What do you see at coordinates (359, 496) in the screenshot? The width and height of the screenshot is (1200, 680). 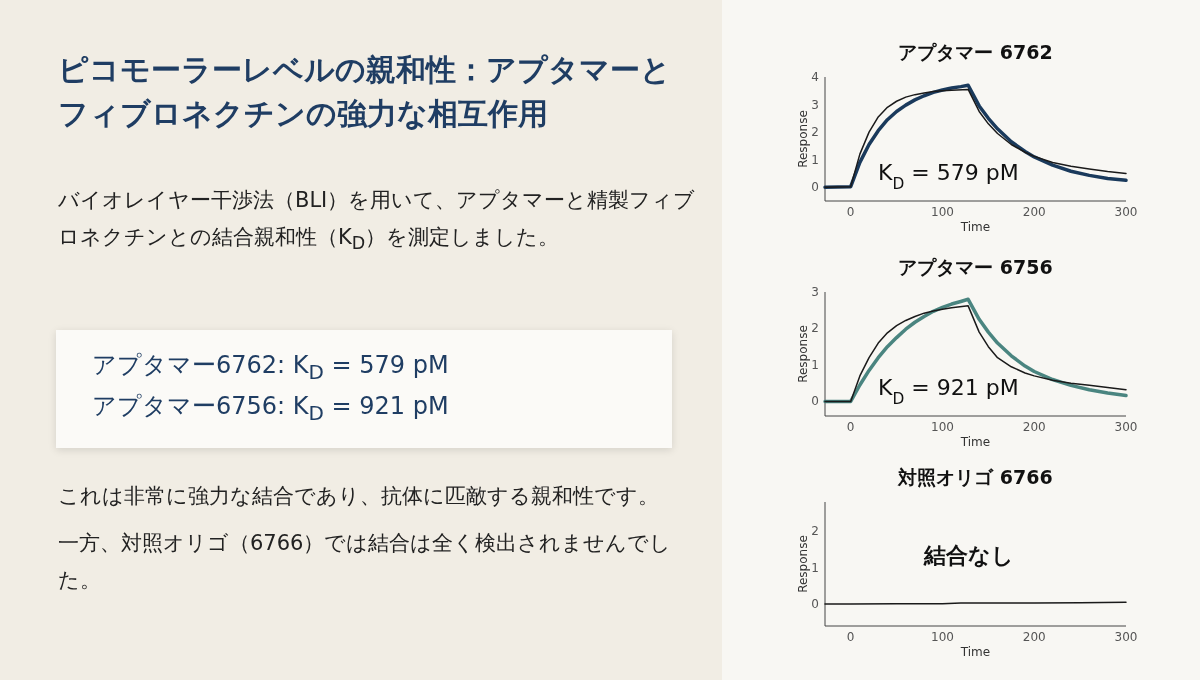 I see `text: これは非常に強力な結合であり、抗体に匹敵する親和性です。` at bounding box center [359, 496].